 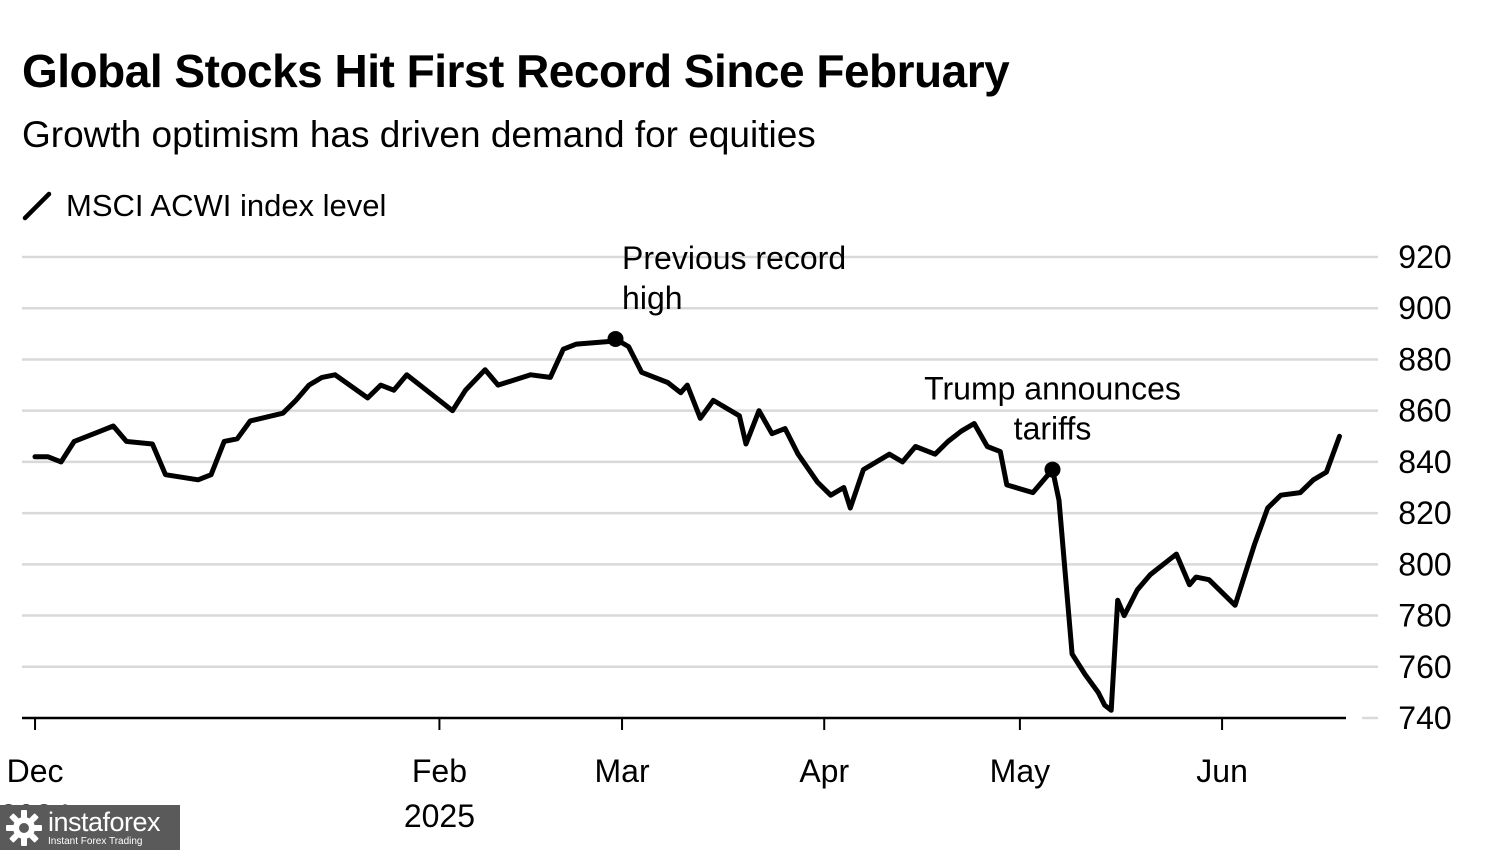 I want to click on x-tick-label: May, so click(x=1020, y=771).